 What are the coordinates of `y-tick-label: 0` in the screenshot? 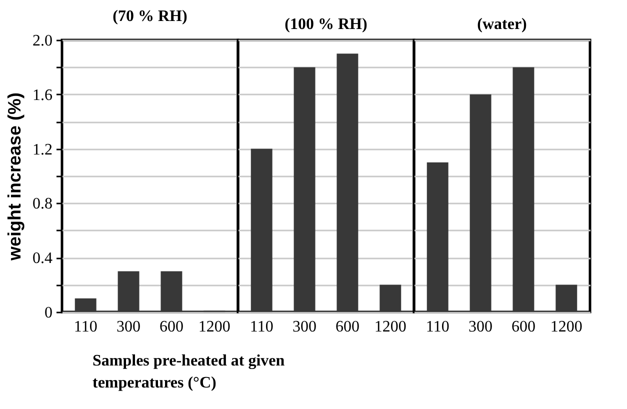 It's located at (48, 313).